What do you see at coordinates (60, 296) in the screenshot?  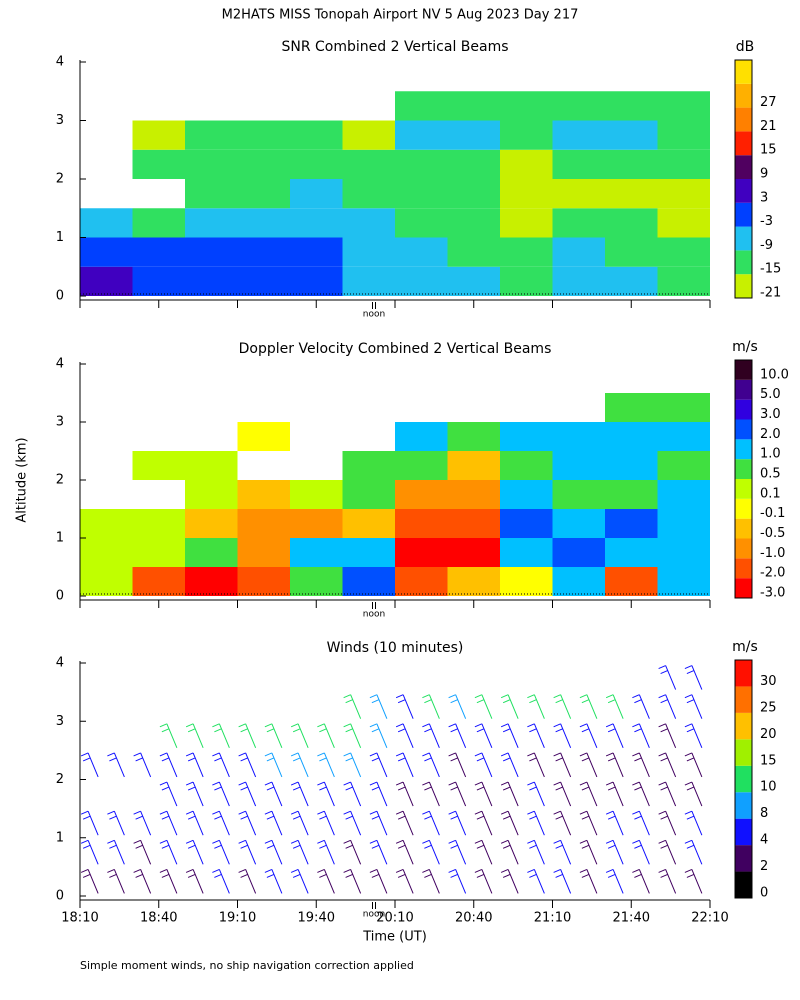 I see `y-tick-label: 0` at bounding box center [60, 296].